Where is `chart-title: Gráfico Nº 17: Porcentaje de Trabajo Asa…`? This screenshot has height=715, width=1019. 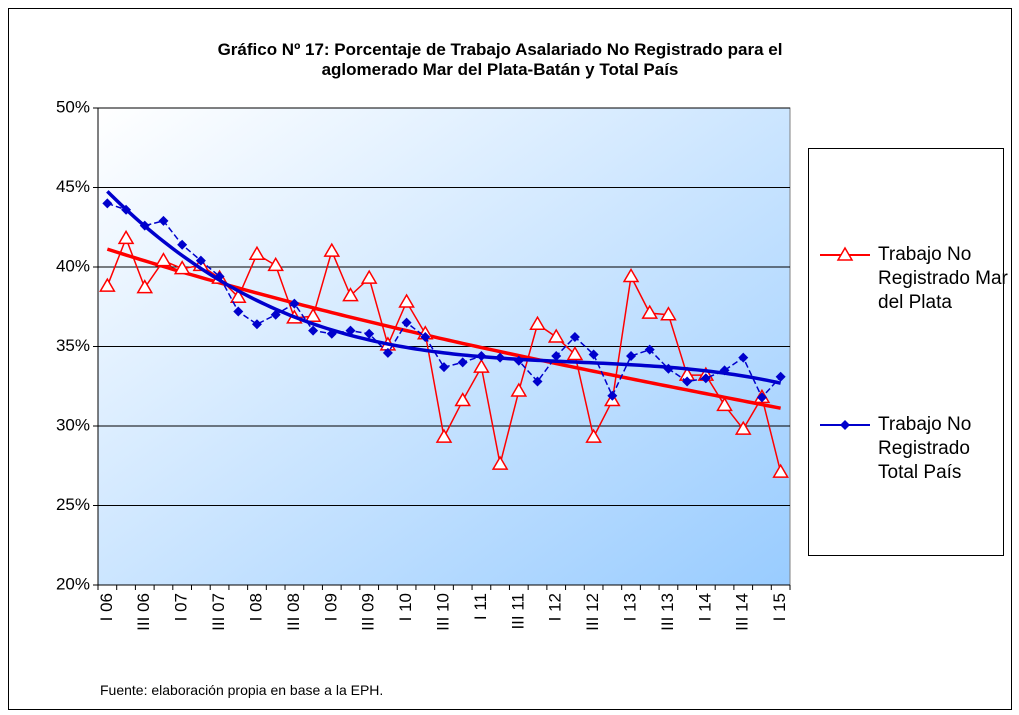 chart-title: Gráfico Nº 17: Porcentaje de Trabajo Asa… is located at coordinates (500, 59).